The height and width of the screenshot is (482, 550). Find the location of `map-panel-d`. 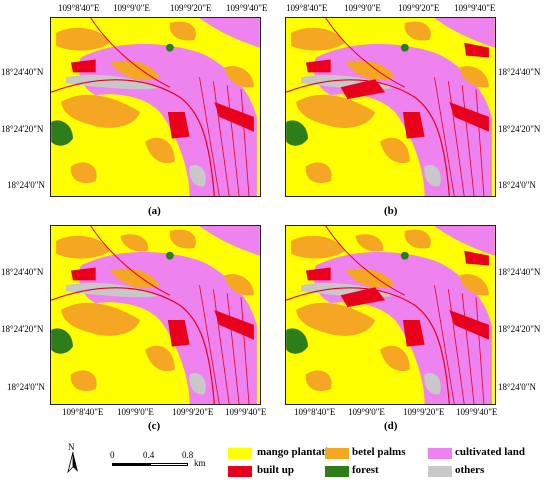

map-panel-d is located at coordinates (390, 315).